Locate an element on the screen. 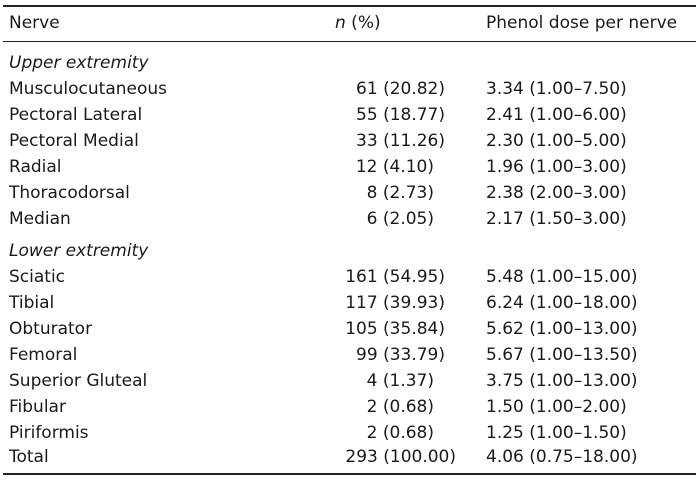 The height and width of the screenshot is (481, 700). nerve-dose: 3.34 (1.00–7.50) is located at coordinates (556, 89).